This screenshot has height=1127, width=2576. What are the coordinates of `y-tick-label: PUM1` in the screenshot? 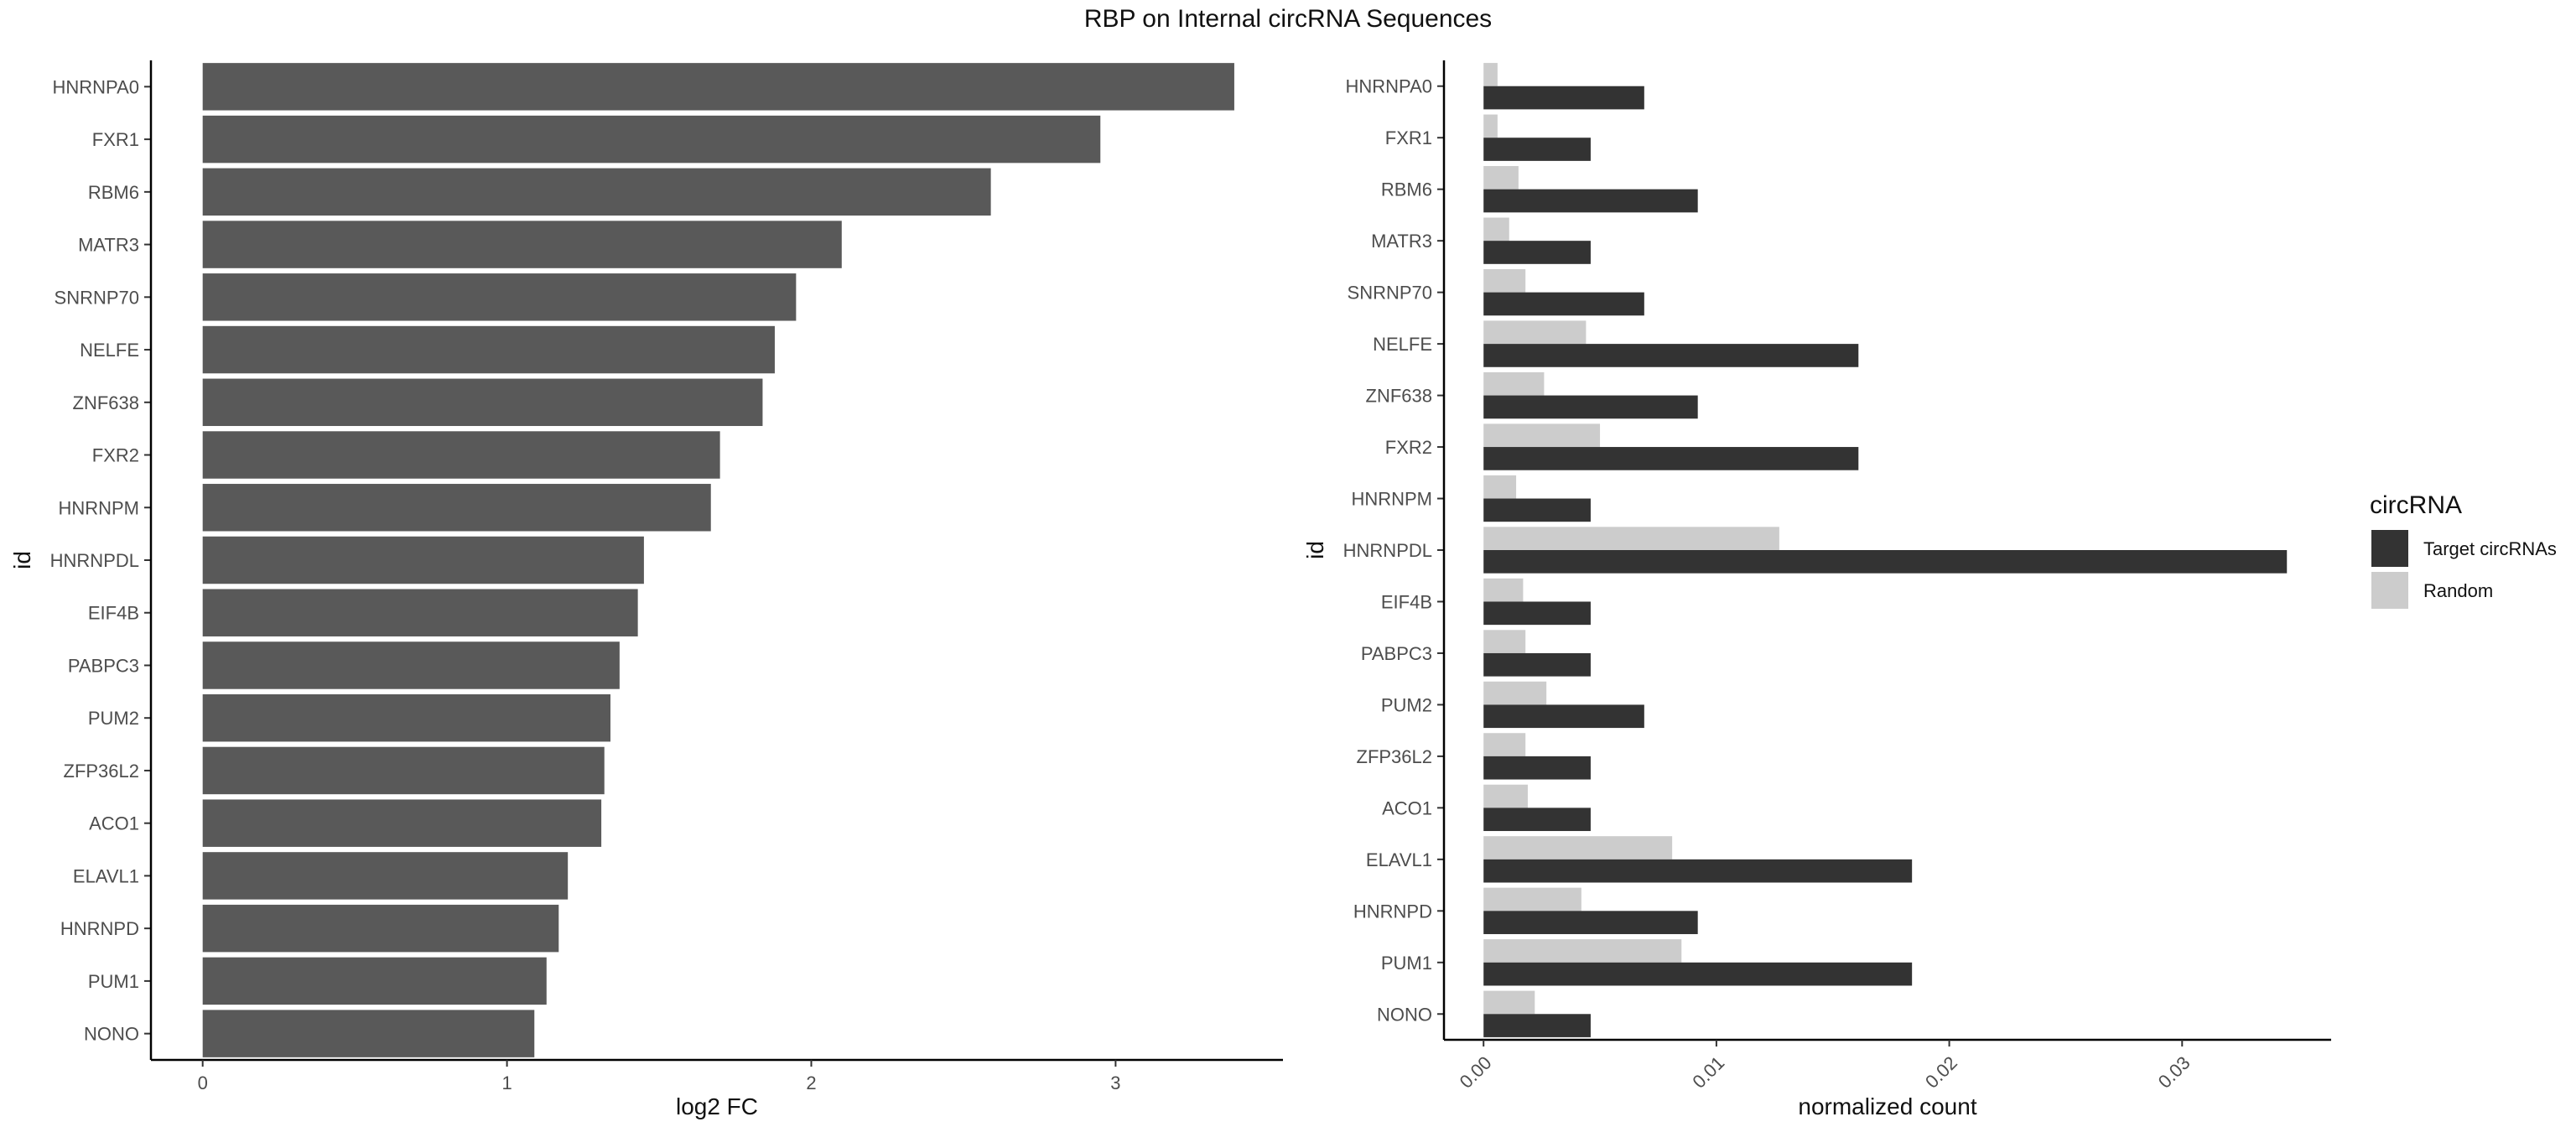 It's located at (1406, 963).